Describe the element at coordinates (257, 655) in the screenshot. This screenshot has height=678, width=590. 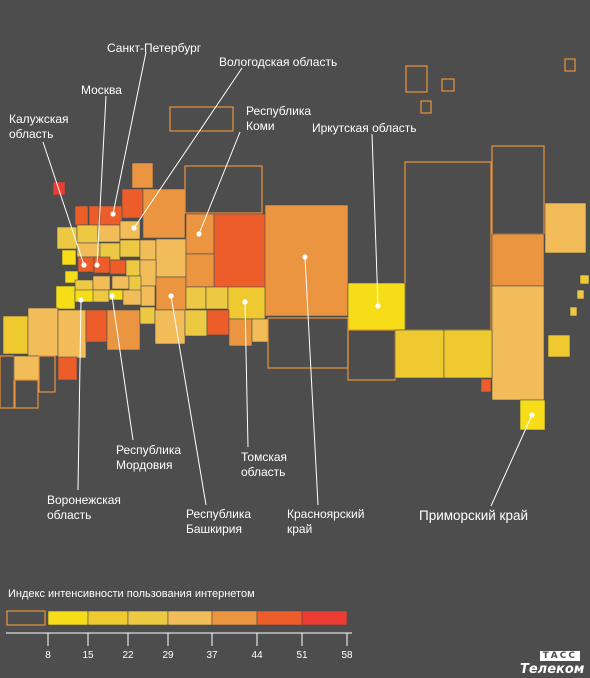
I see `legend-tick-label: 44` at that location.